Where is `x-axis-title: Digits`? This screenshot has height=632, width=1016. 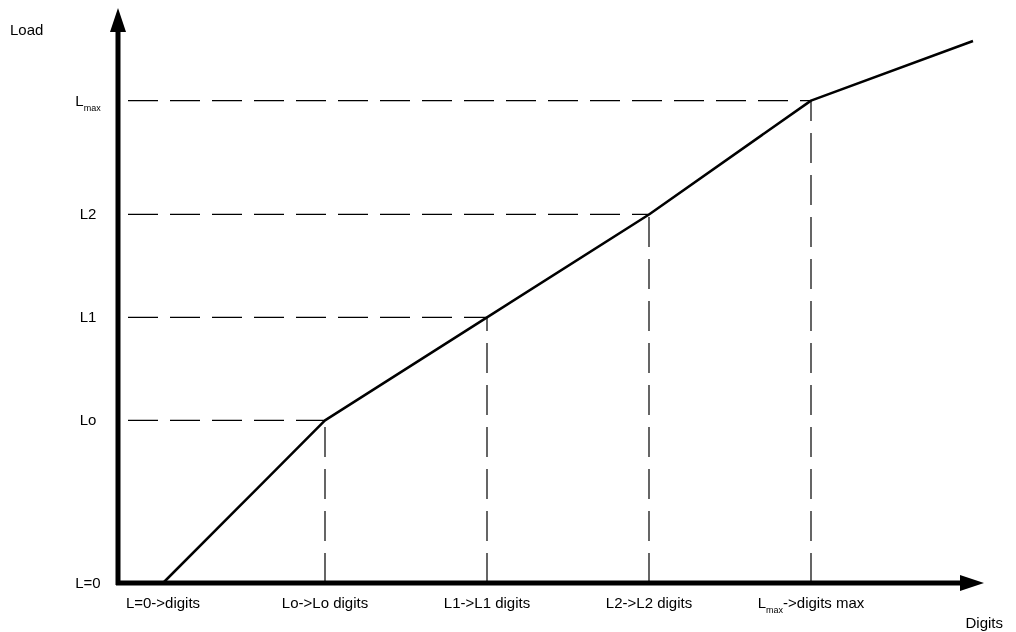 x-axis-title: Digits is located at coordinates (984, 622).